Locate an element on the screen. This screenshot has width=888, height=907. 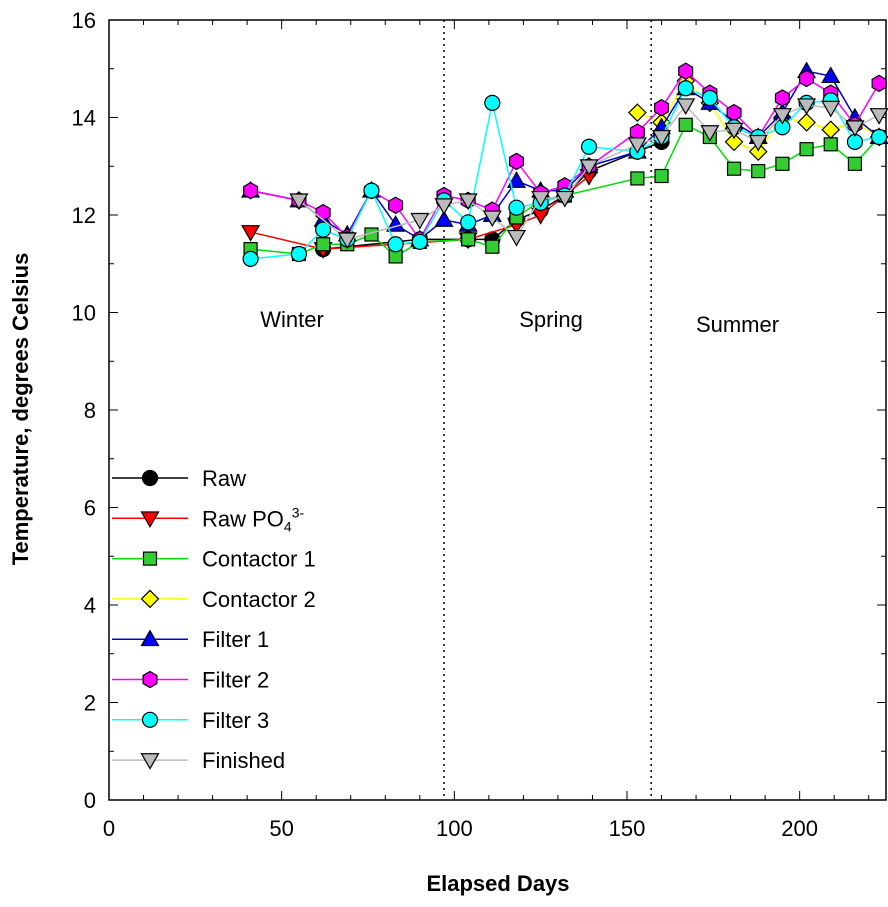
x-tick-label: 0 is located at coordinates (109, 828).